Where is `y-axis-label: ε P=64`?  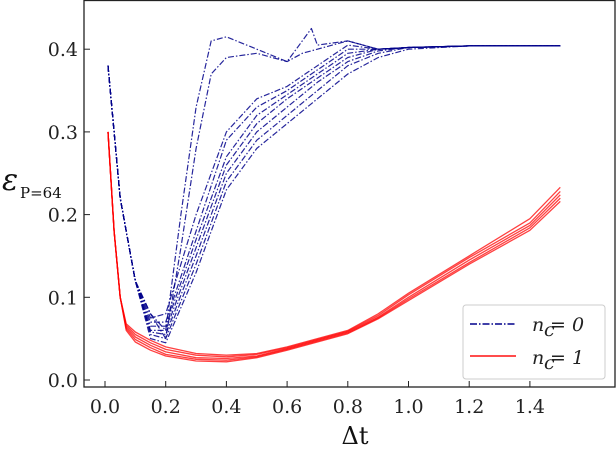
y-axis-label: ε P=64 is located at coordinates (32, 182).